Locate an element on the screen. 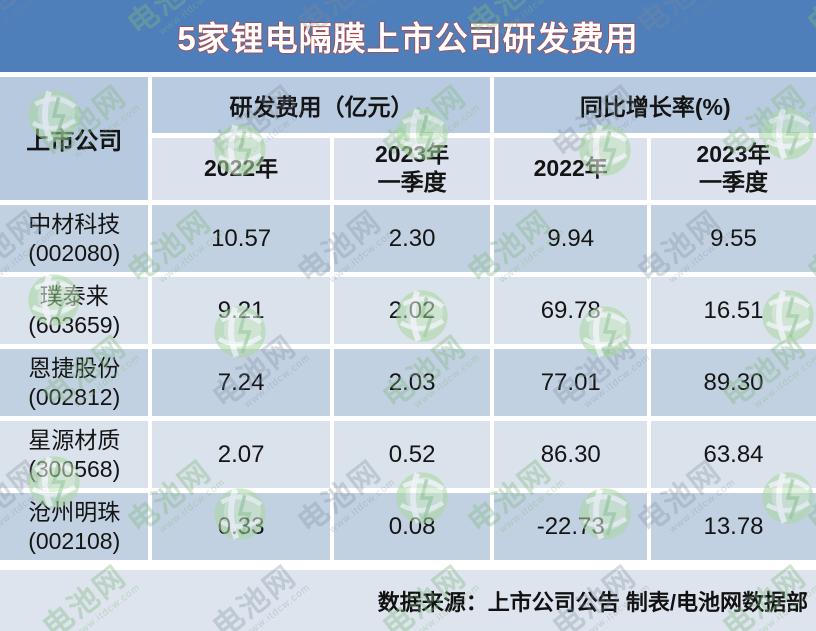 The height and width of the screenshot is (631, 816). company-cell: 中材科技 (002080) is located at coordinates (74, 238).